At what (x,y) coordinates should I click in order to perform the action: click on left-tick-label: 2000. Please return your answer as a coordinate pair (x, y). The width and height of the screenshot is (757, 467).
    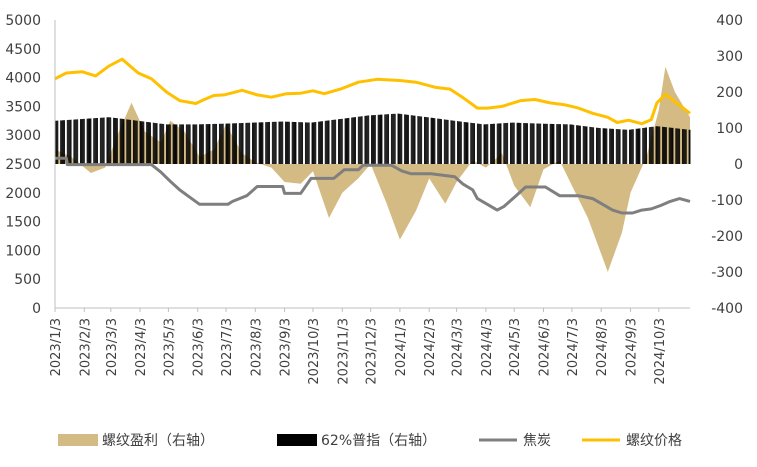
    Looking at the image, I should click on (23, 194).